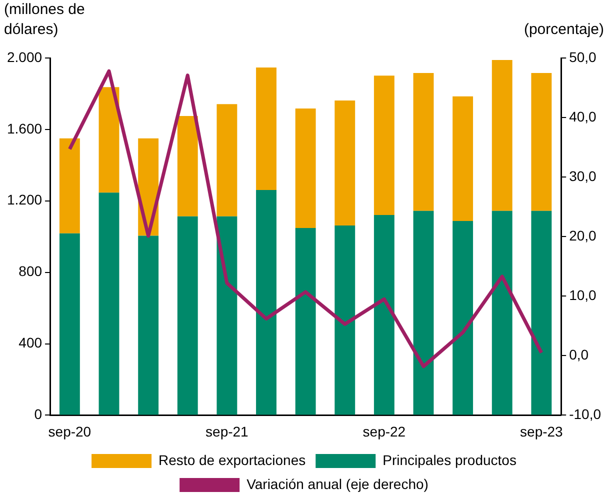 The image size is (610, 502). Describe the element at coordinates (585, 414) in the screenshot. I see `y2-tick-label: -10,0` at that location.